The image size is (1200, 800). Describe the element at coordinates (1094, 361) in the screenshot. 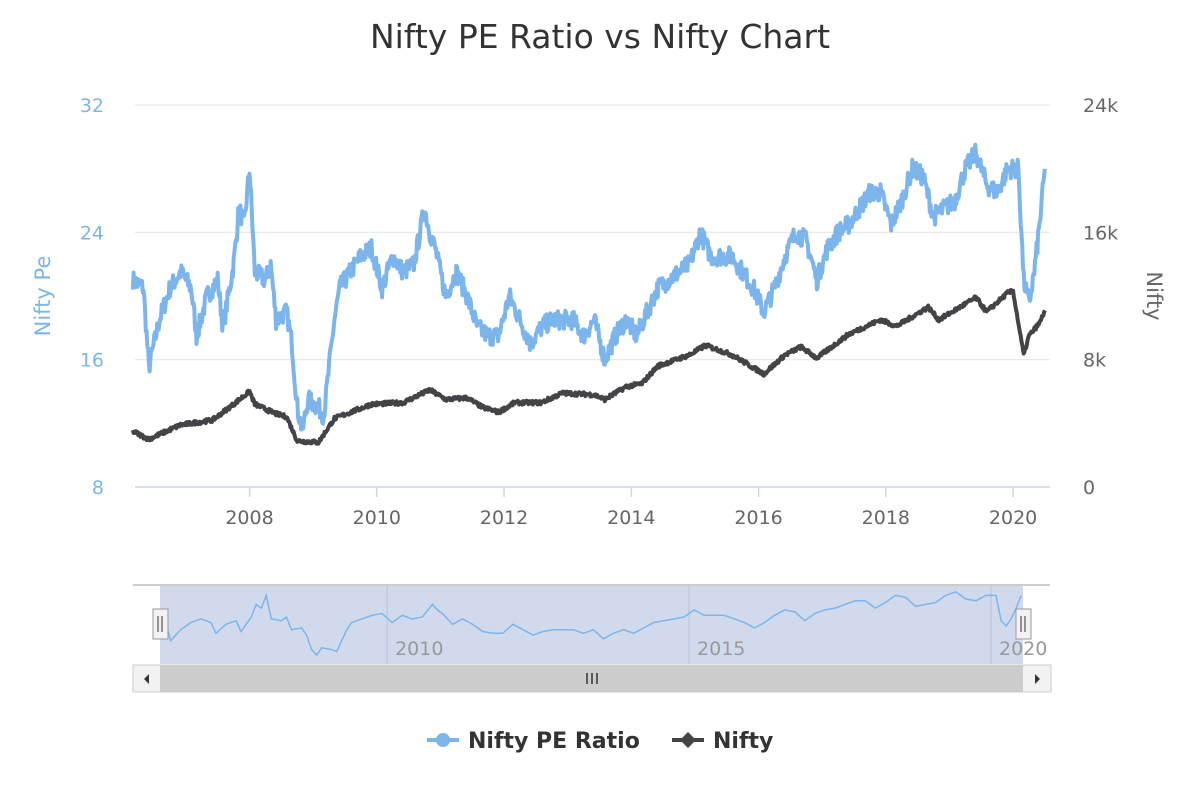

I see `right-tick-label: 8k` at that location.